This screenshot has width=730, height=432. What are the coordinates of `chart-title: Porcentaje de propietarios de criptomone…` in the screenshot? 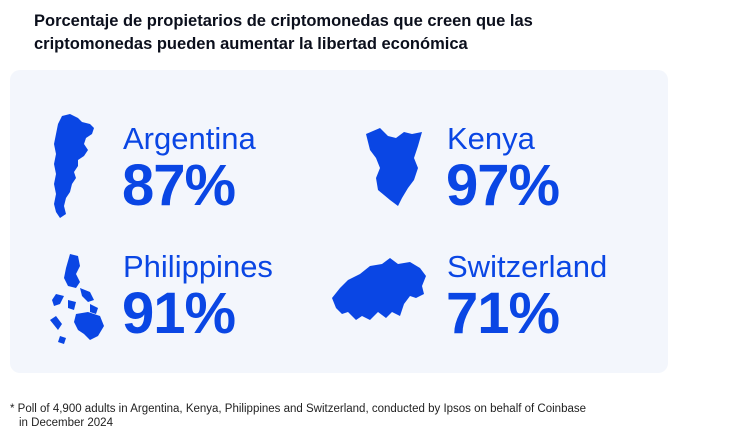 It's located at (344, 33).